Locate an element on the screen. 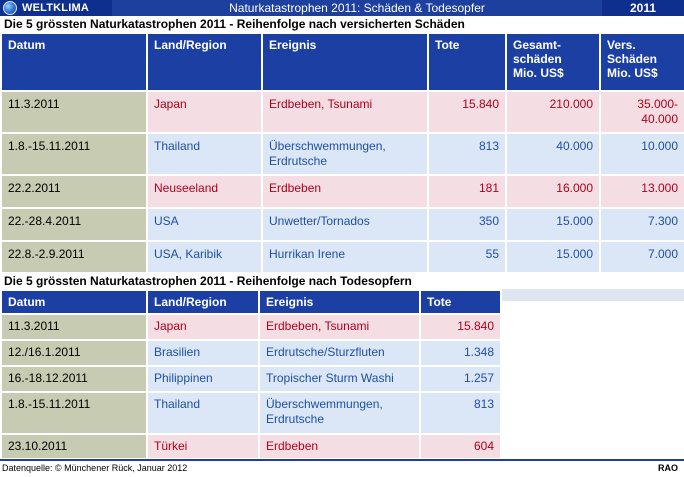 This screenshot has height=477, width=684. total-damage-cell: 16.000 is located at coordinates (553, 191).